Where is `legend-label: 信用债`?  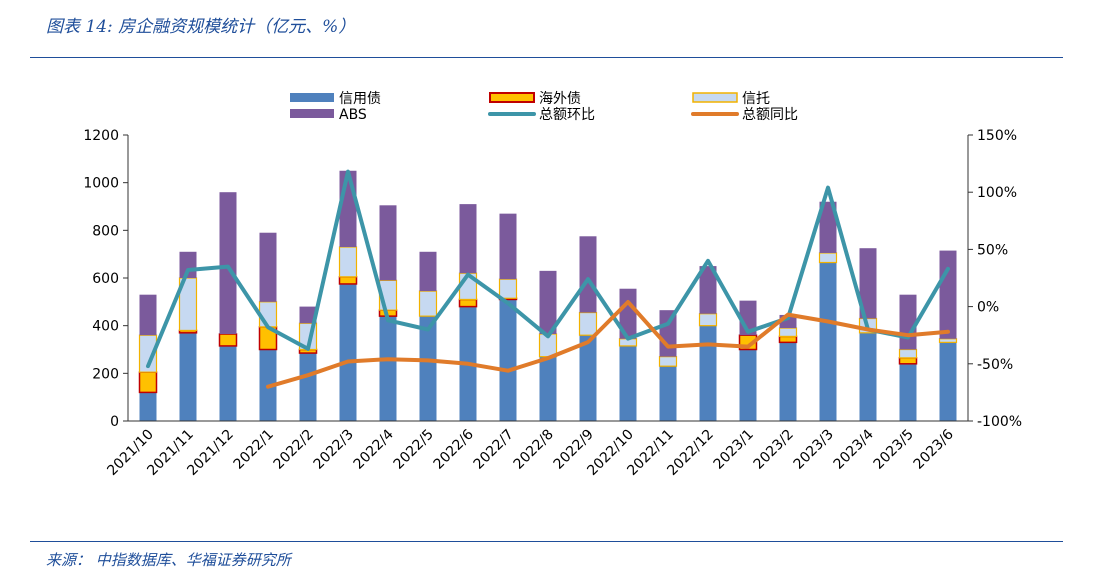
legend-label: 信用债 is located at coordinates (360, 99).